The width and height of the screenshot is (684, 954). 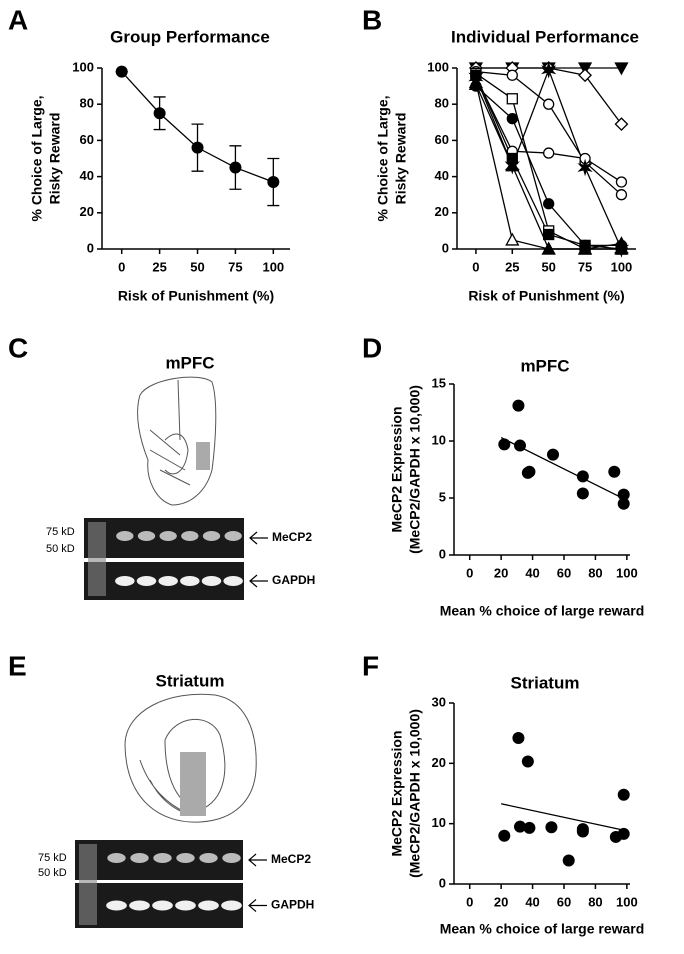 What do you see at coordinates (545, 36) in the screenshot?
I see `chart-title: Individual Performance` at bounding box center [545, 36].